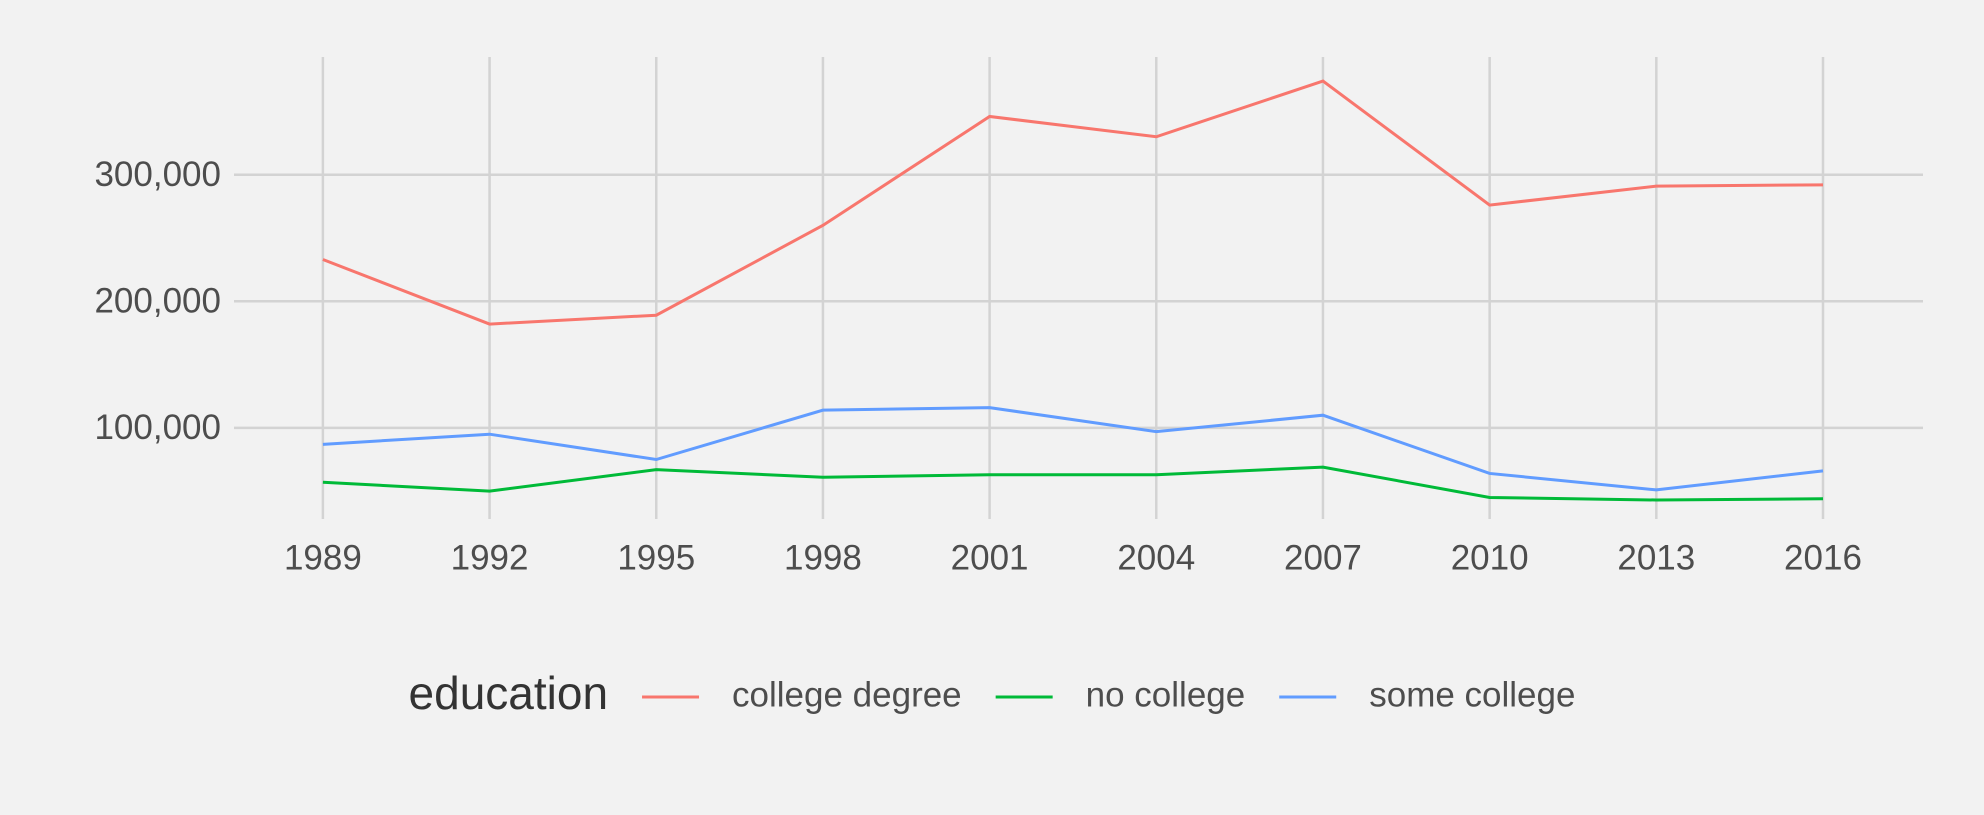 Image resolution: width=1984 pixels, height=815 pixels. What do you see at coordinates (157, 174) in the screenshot?
I see `y-tick-label: 300,000` at bounding box center [157, 174].